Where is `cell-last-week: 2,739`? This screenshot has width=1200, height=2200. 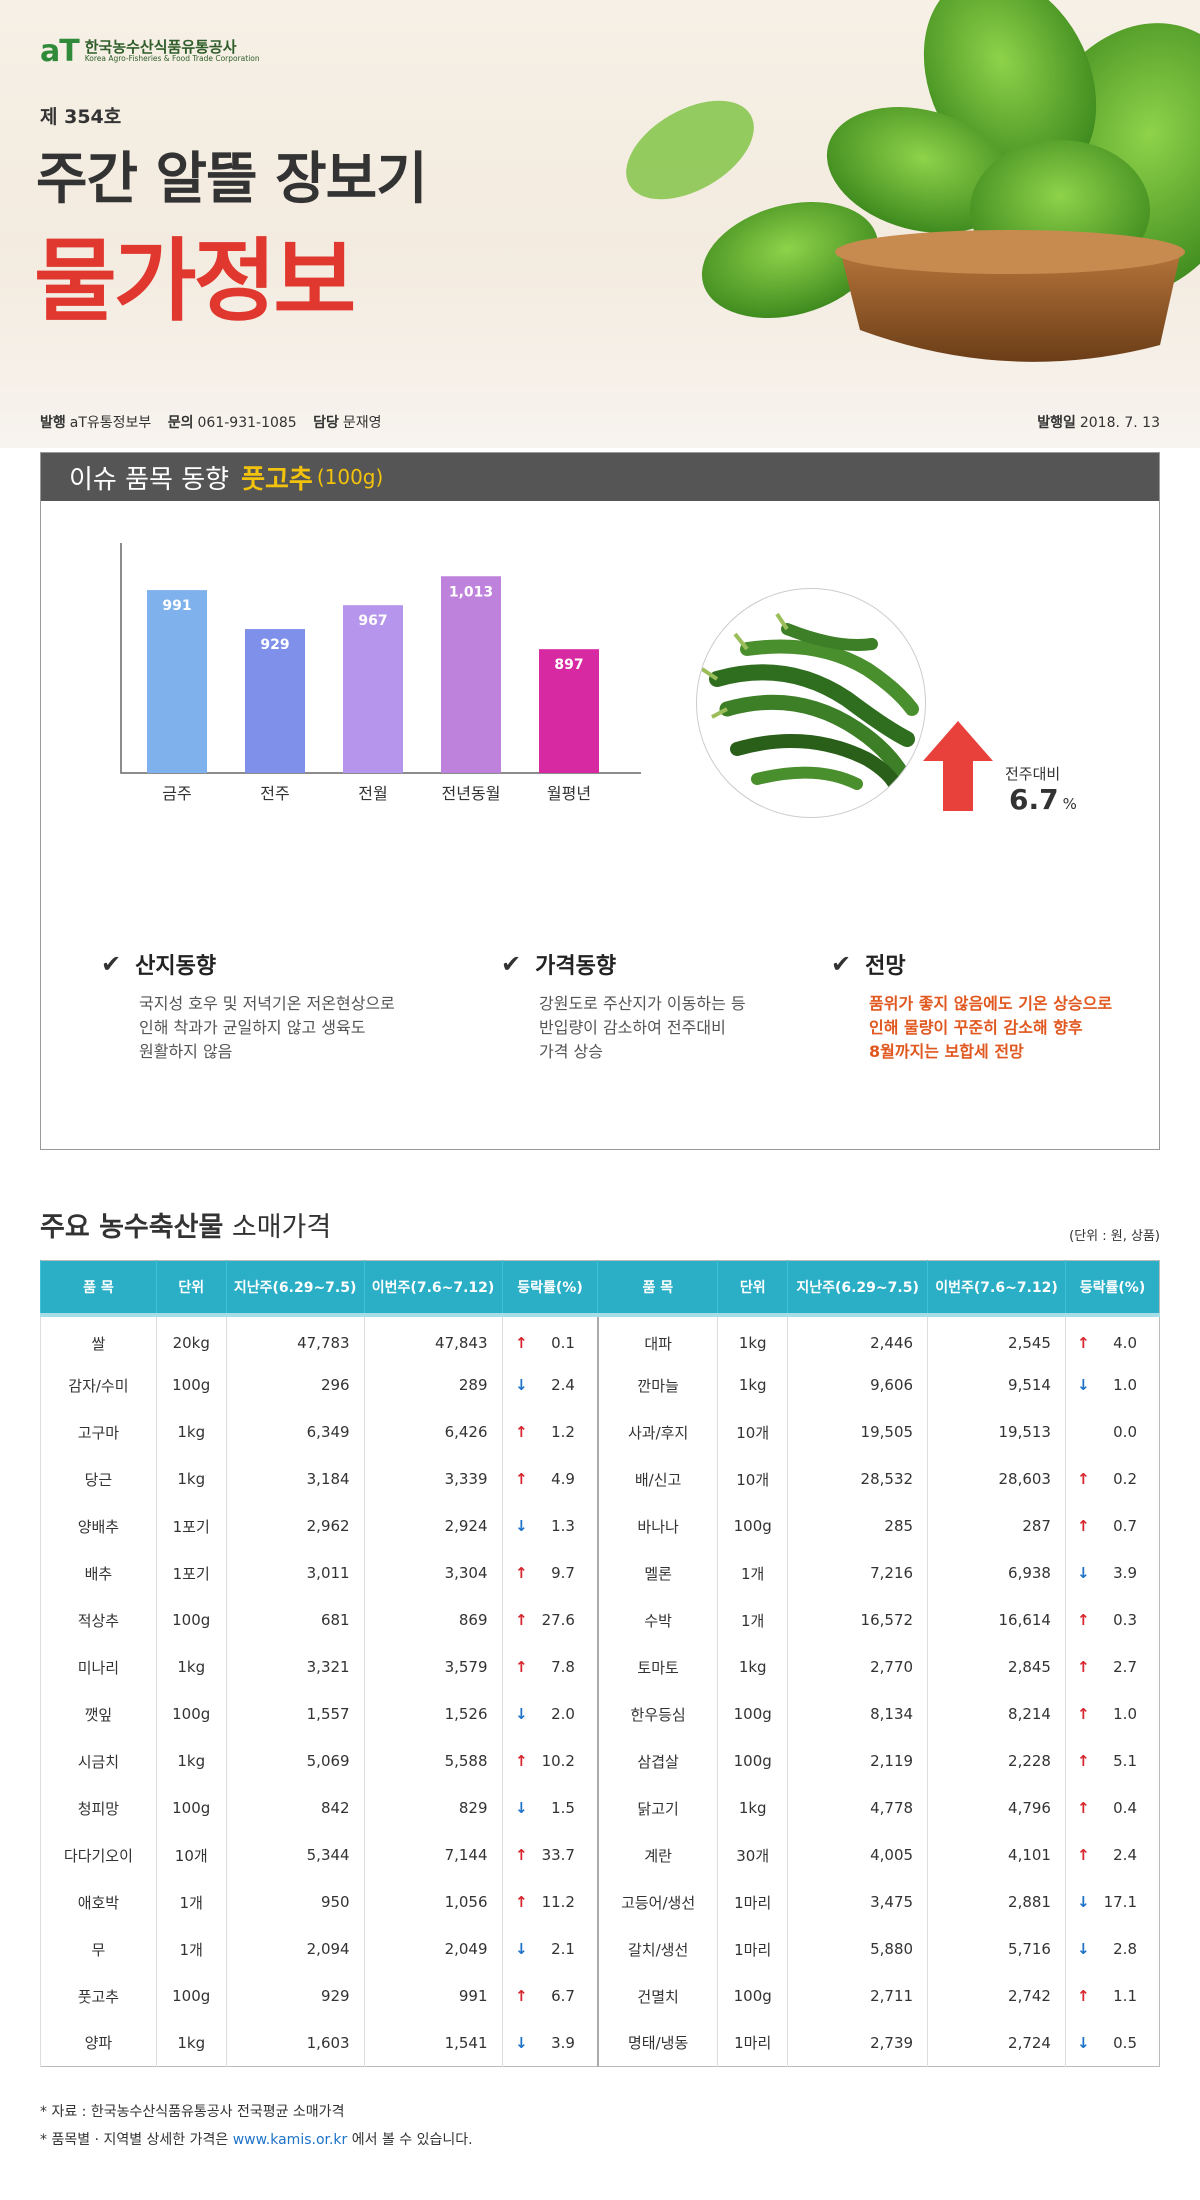
cell-last-week: 2,739 is located at coordinates (857, 2043).